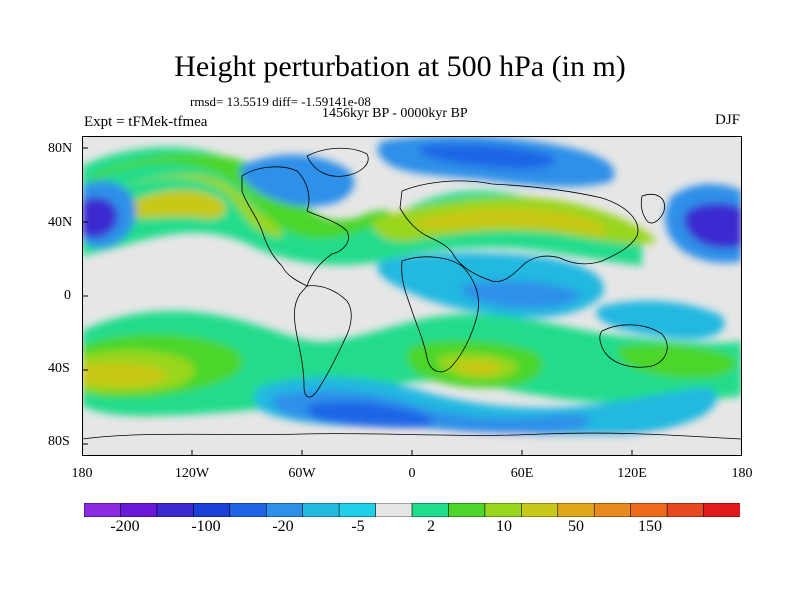 Image resolution: width=800 pixels, height=600 pixels. Describe the element at coordinates (125, 526) in the screenshot. I see `colorbar-label: -200` at that location.